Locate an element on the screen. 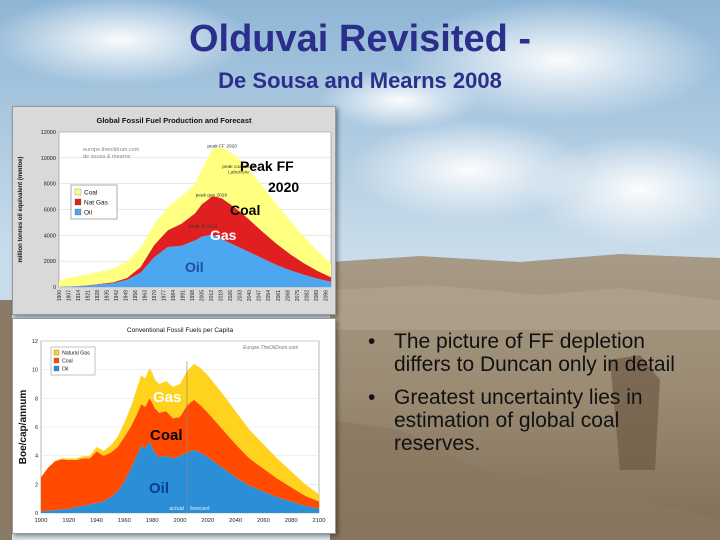 The height and width of the screenshot is (540, 720). x-tick-label: 2096 is located at coordinates (326, 295).